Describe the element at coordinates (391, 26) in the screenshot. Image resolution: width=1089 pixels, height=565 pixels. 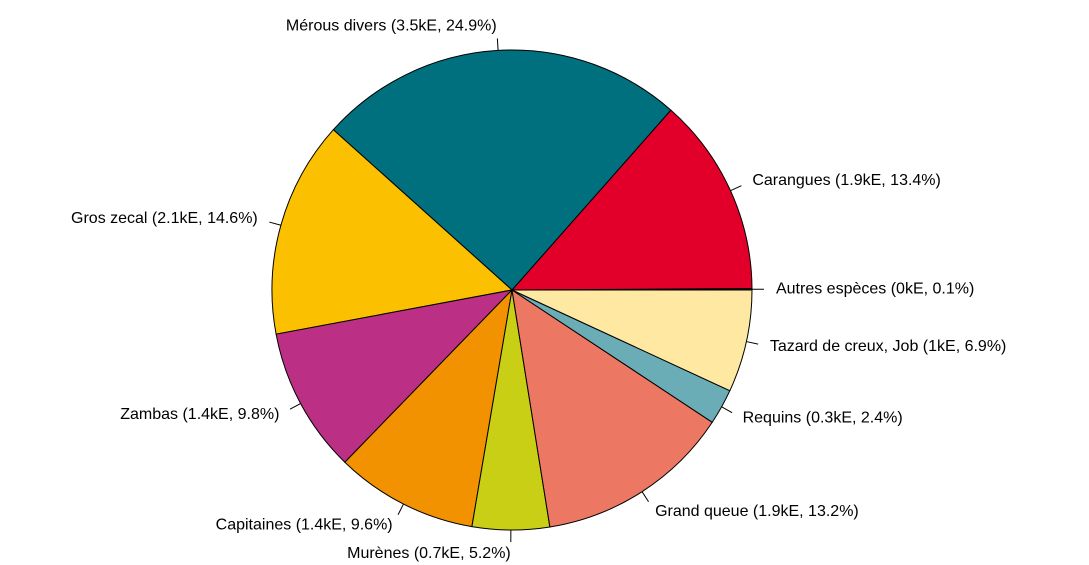
I see `slice-label: Mérous divers (3.5kE, 24.9%)` at that location.